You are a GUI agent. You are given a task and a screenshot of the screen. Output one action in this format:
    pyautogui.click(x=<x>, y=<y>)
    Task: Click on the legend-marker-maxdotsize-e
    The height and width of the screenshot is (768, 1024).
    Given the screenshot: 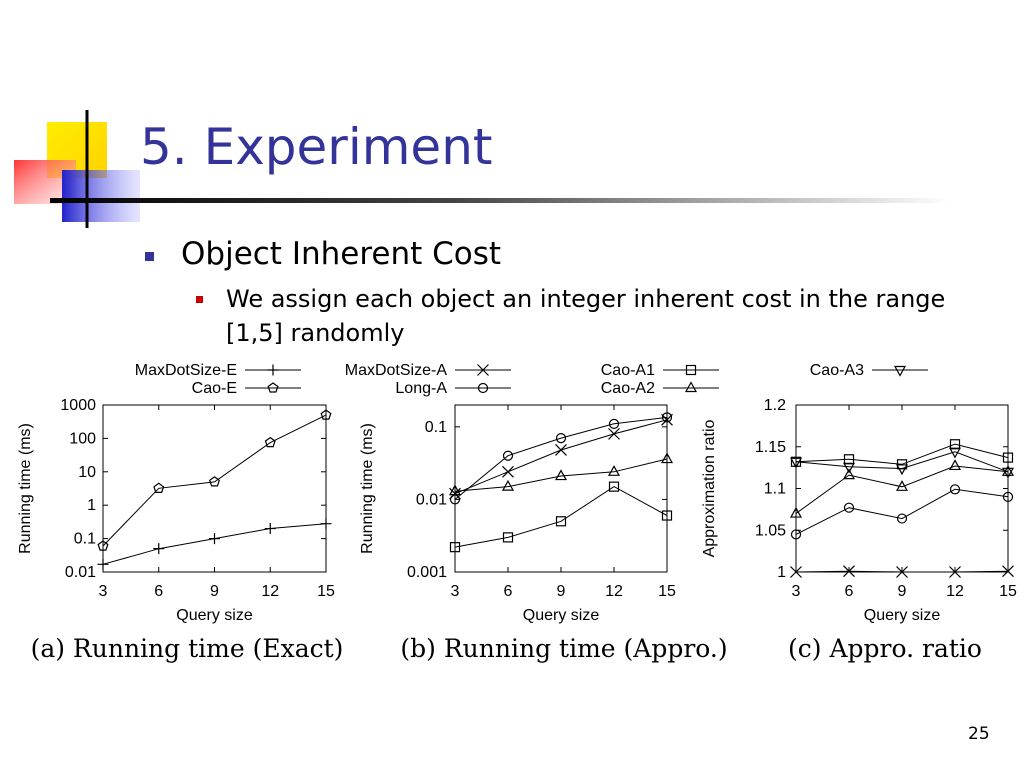 What is the action you would take?
    pyautogui.click(x=273, y=370)
    